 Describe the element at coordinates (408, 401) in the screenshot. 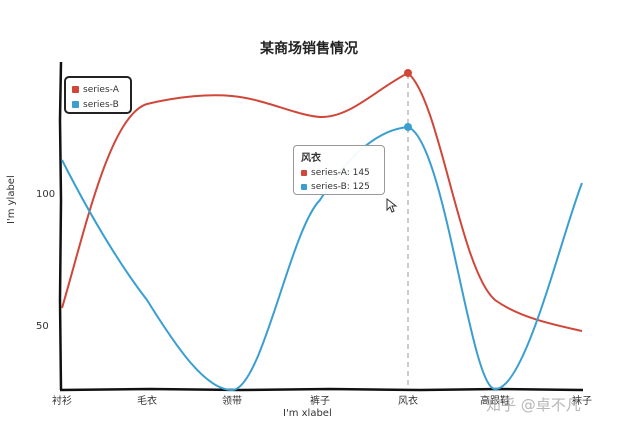

I see `x-tick: 风衣` at that location.